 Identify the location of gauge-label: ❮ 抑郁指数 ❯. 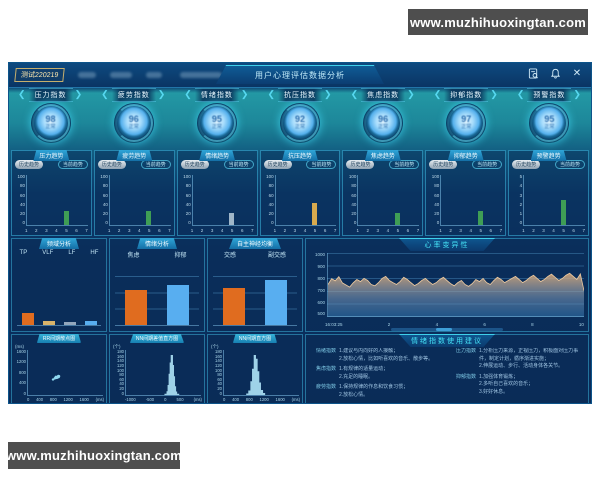
(466, 94).